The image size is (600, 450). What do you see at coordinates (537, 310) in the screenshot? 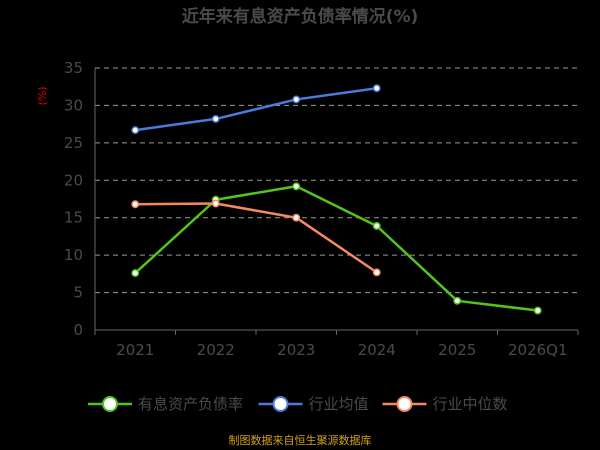
I see `series-0-point-2026q1` at bounding box center [537, 310].